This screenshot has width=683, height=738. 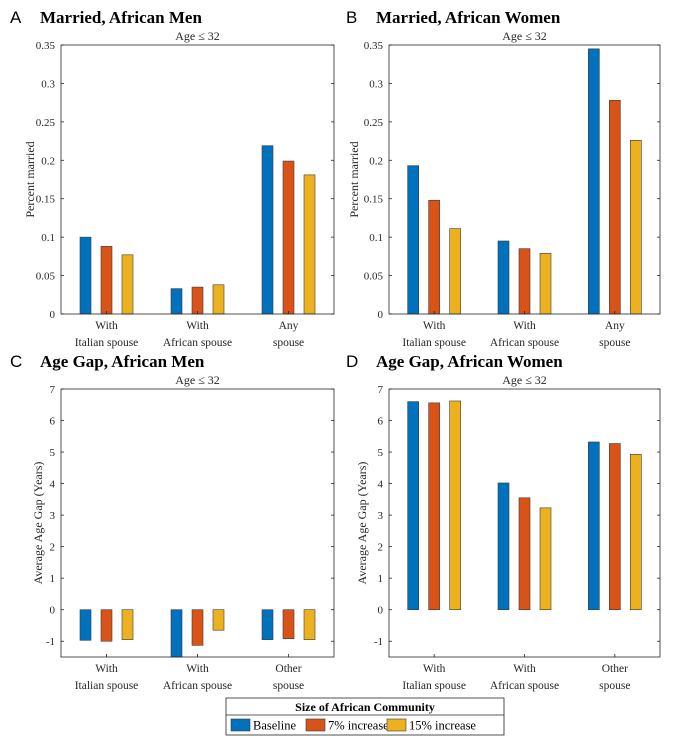 What do you see at coordinates (352, 361) in the screenshot?
I see `panel-letter: D` at bounding box center [352, 361].